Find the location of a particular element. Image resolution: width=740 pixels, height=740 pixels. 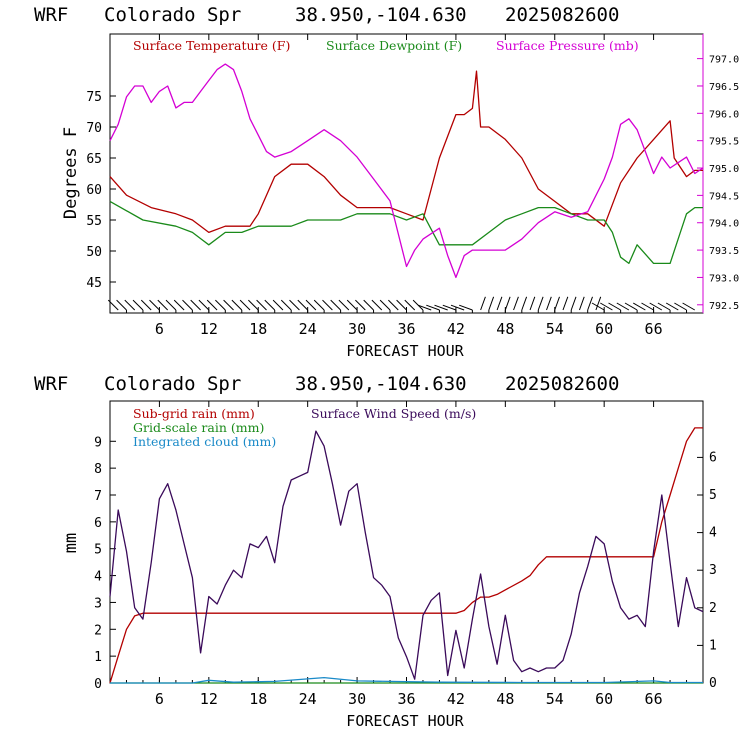

y-tick-label: 60 is located at coordinates (94, 190).